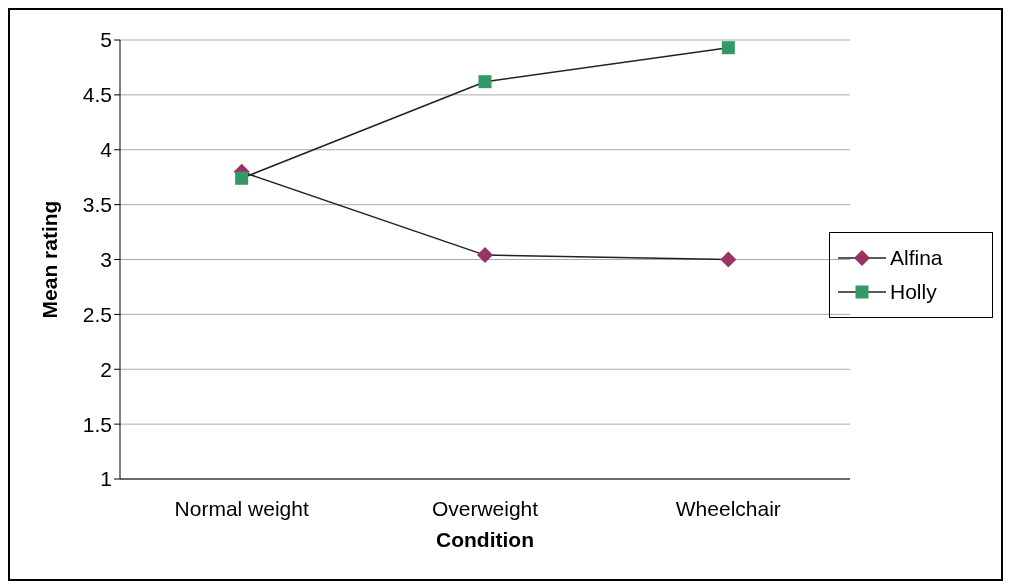 This screenshot has width=1009, height=587. What do you see at coordinates (50, 259) in the screenshot?
I see `y-axis-title: Mean rating` at bounding box center [50, 259].